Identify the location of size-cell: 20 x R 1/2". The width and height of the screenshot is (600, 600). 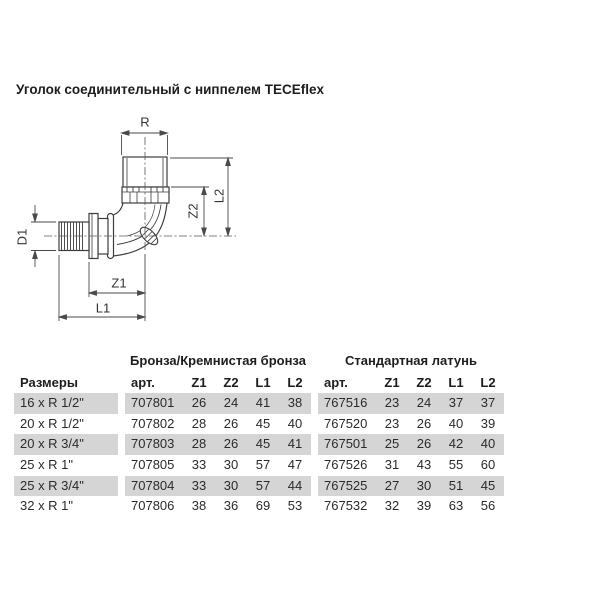
(52, 423).